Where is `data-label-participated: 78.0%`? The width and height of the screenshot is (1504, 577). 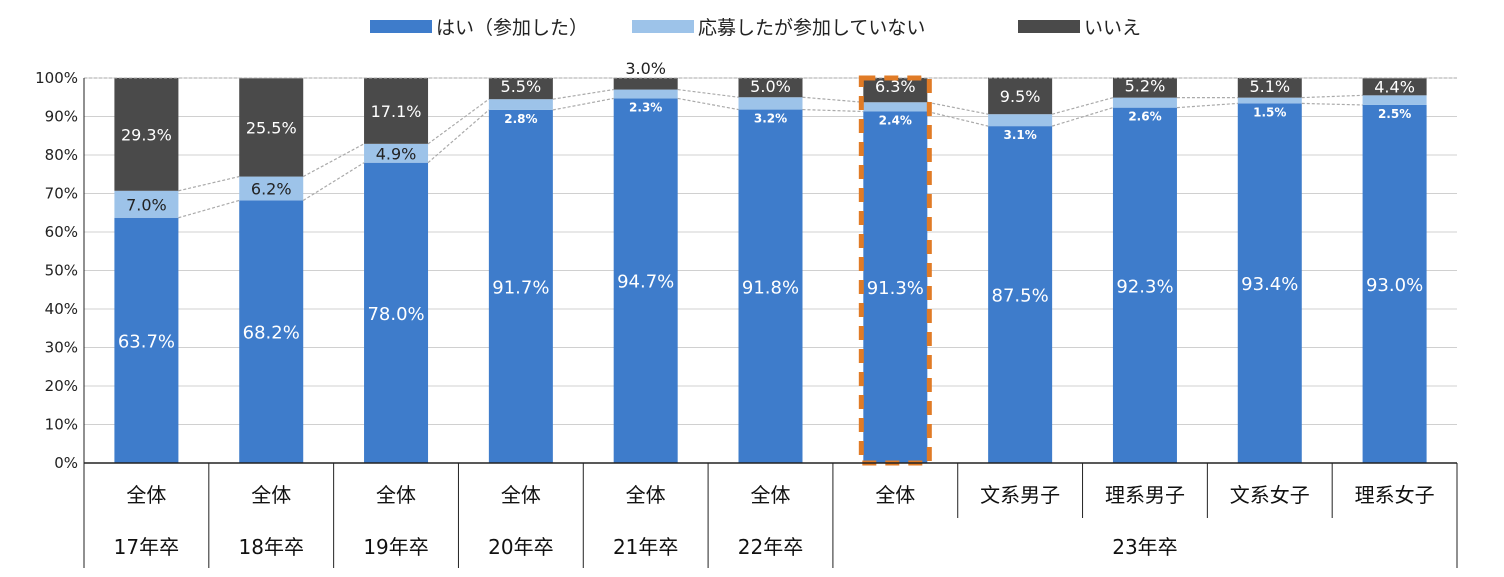 data-label-participated: 78.0% is located at coordinates (395, 314).